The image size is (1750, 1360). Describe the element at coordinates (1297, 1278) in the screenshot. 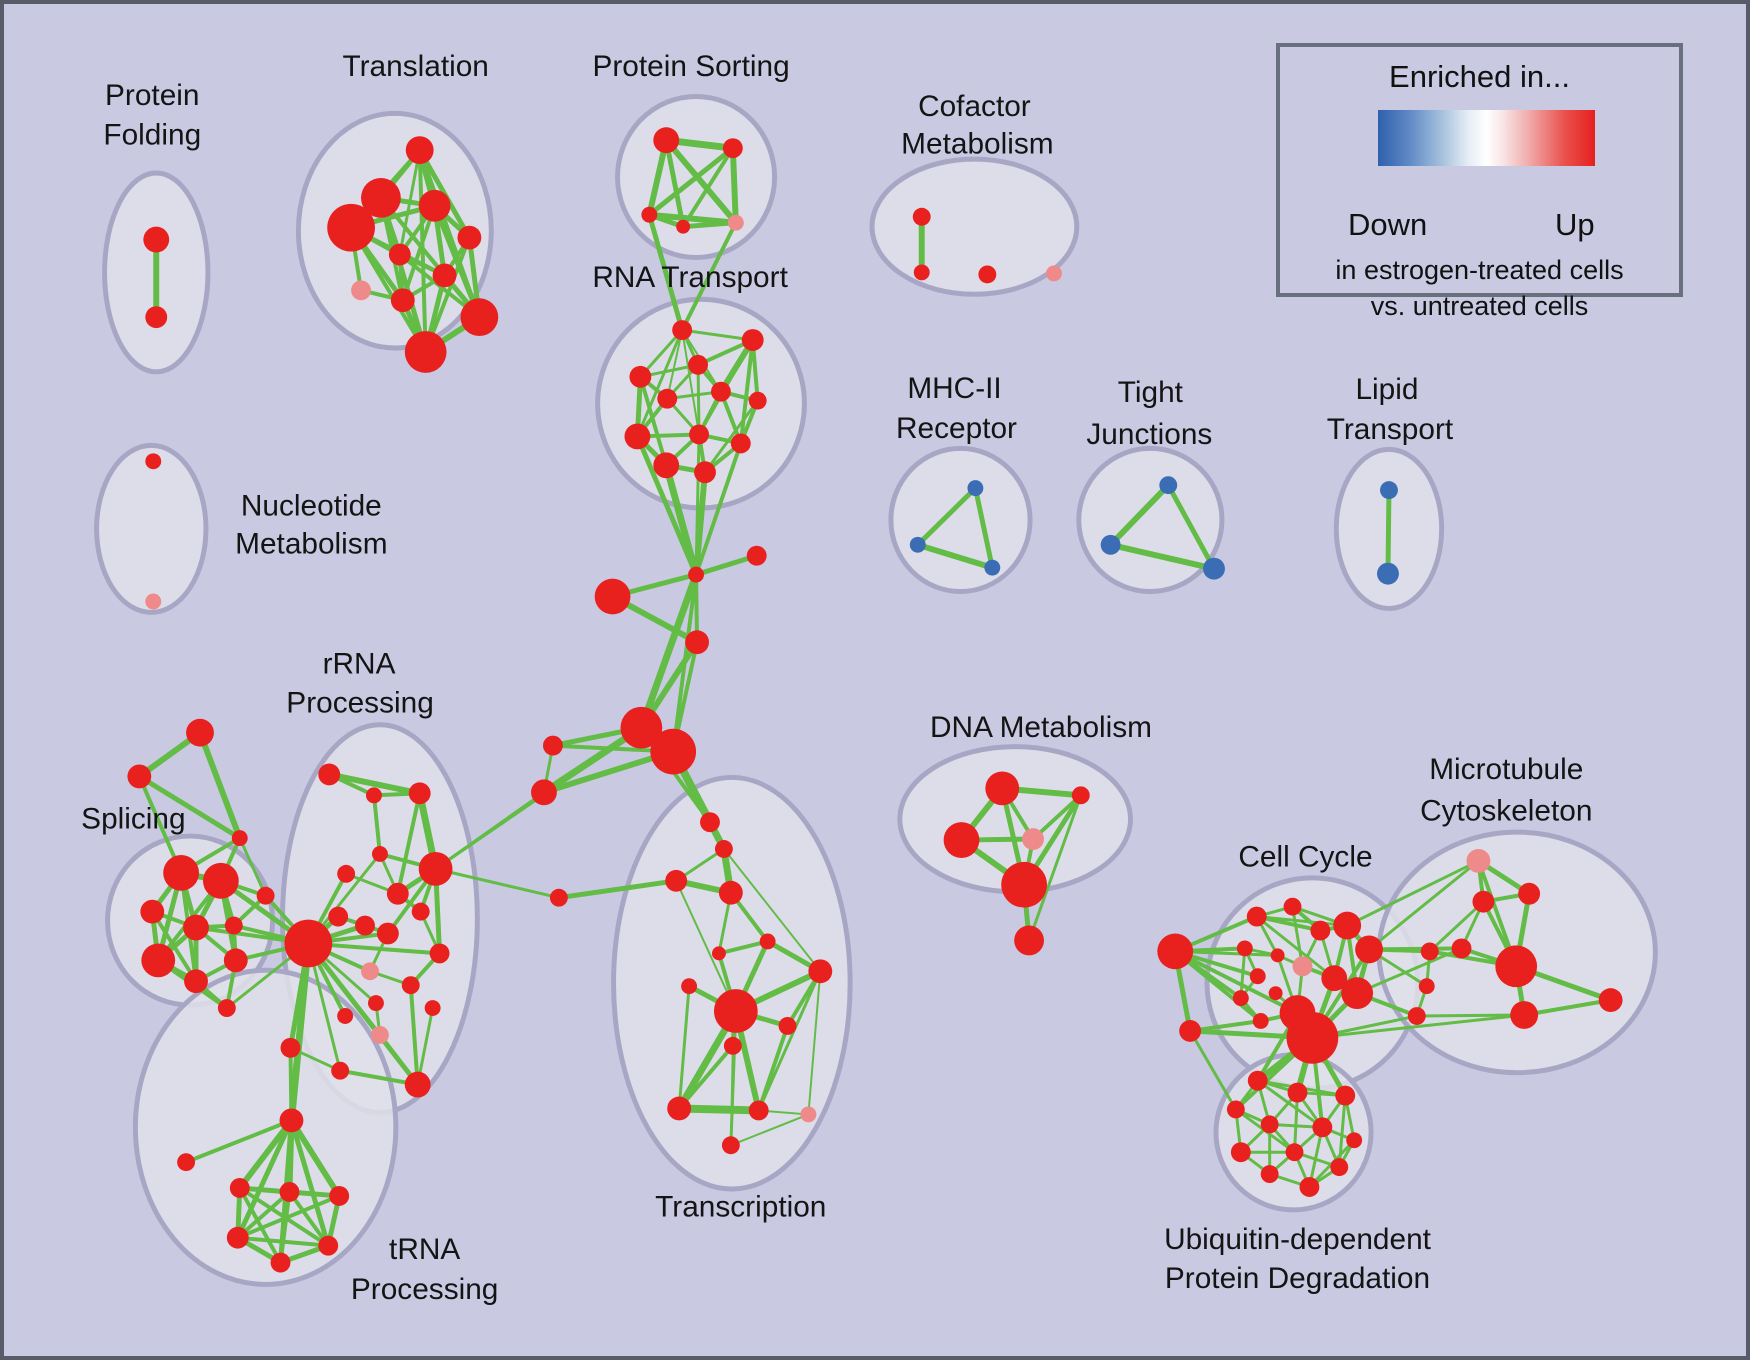

I see `cluster-label: Protein Degradation` at that location.